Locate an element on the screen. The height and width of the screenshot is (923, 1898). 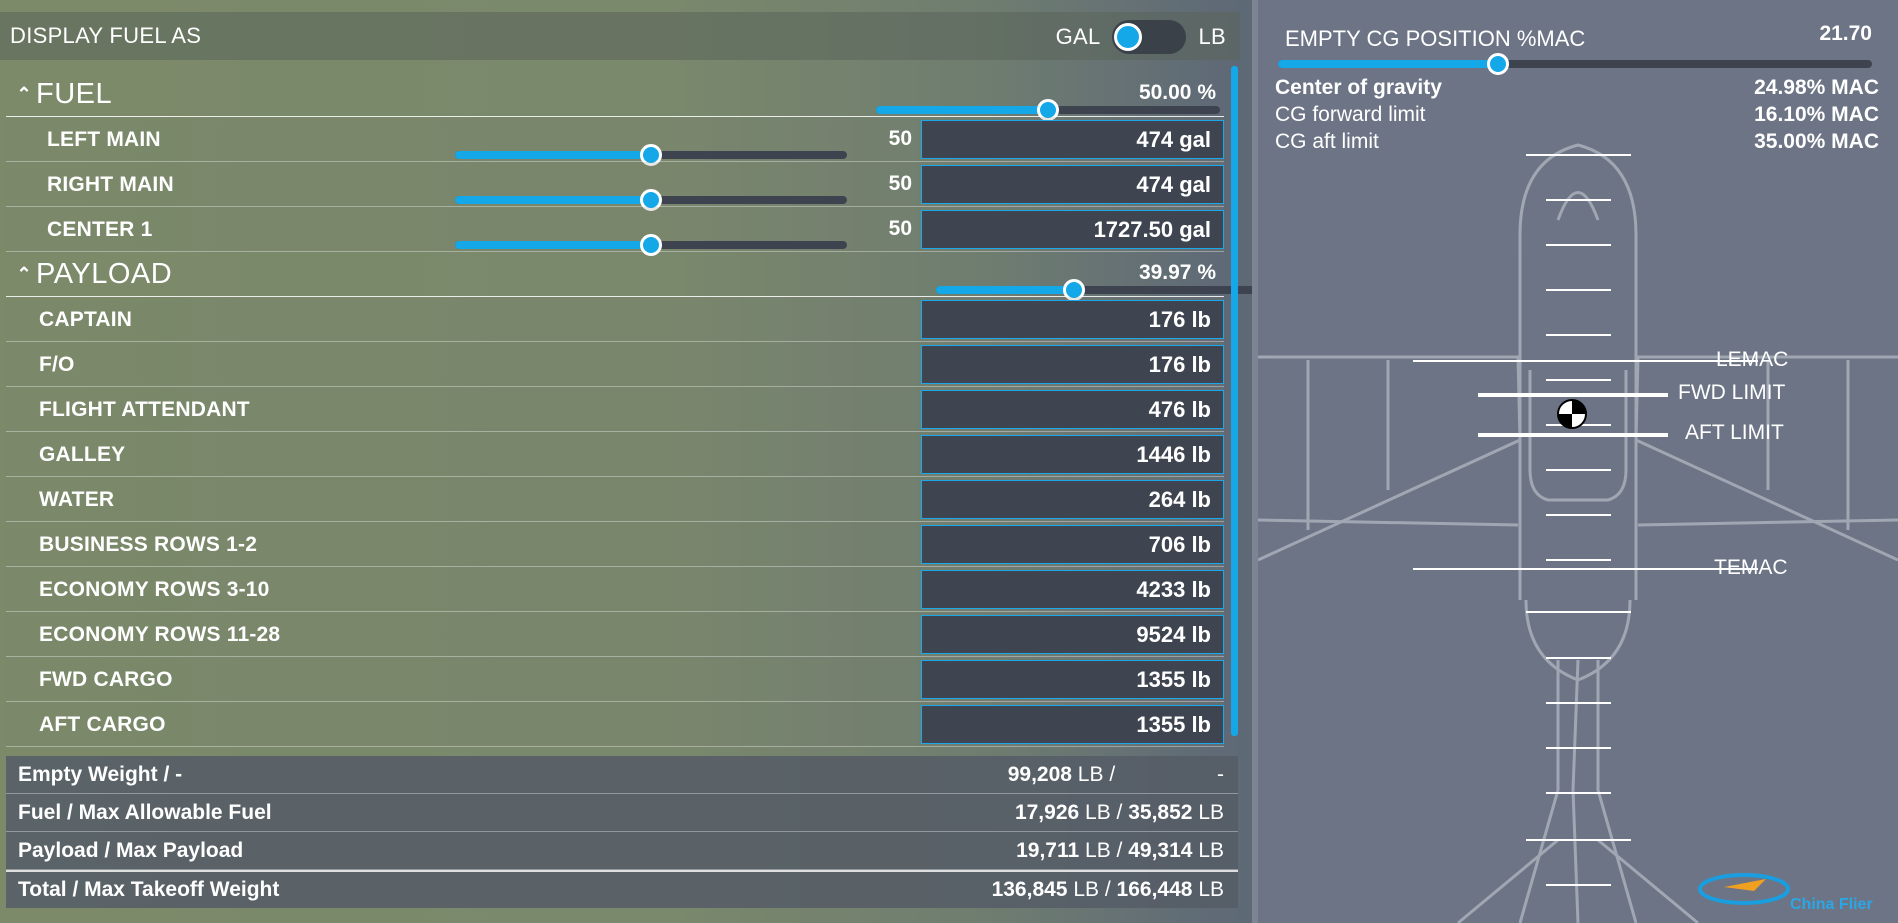
station-weight-input: 476 lb is located at coordinates (1072, 409).